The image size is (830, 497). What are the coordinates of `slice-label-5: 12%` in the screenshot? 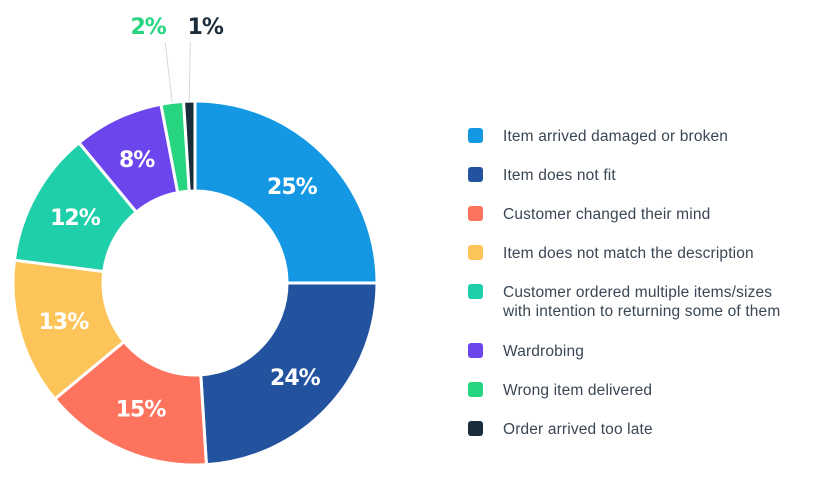 It's located at (75, 218).